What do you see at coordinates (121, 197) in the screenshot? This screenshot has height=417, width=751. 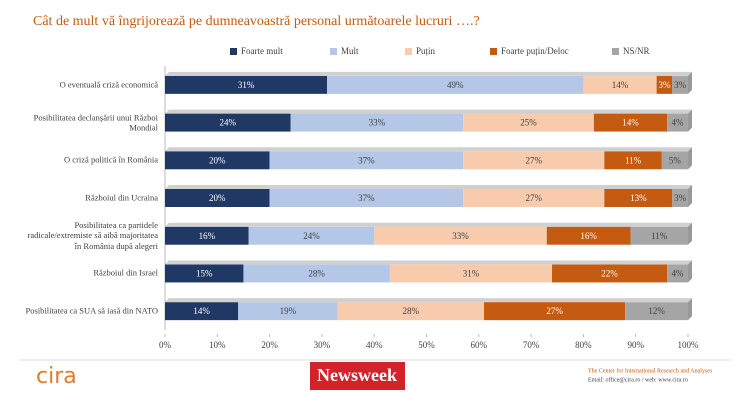 I see `category-label: Războiul din Ucraina` at bounding box center [121, 197].